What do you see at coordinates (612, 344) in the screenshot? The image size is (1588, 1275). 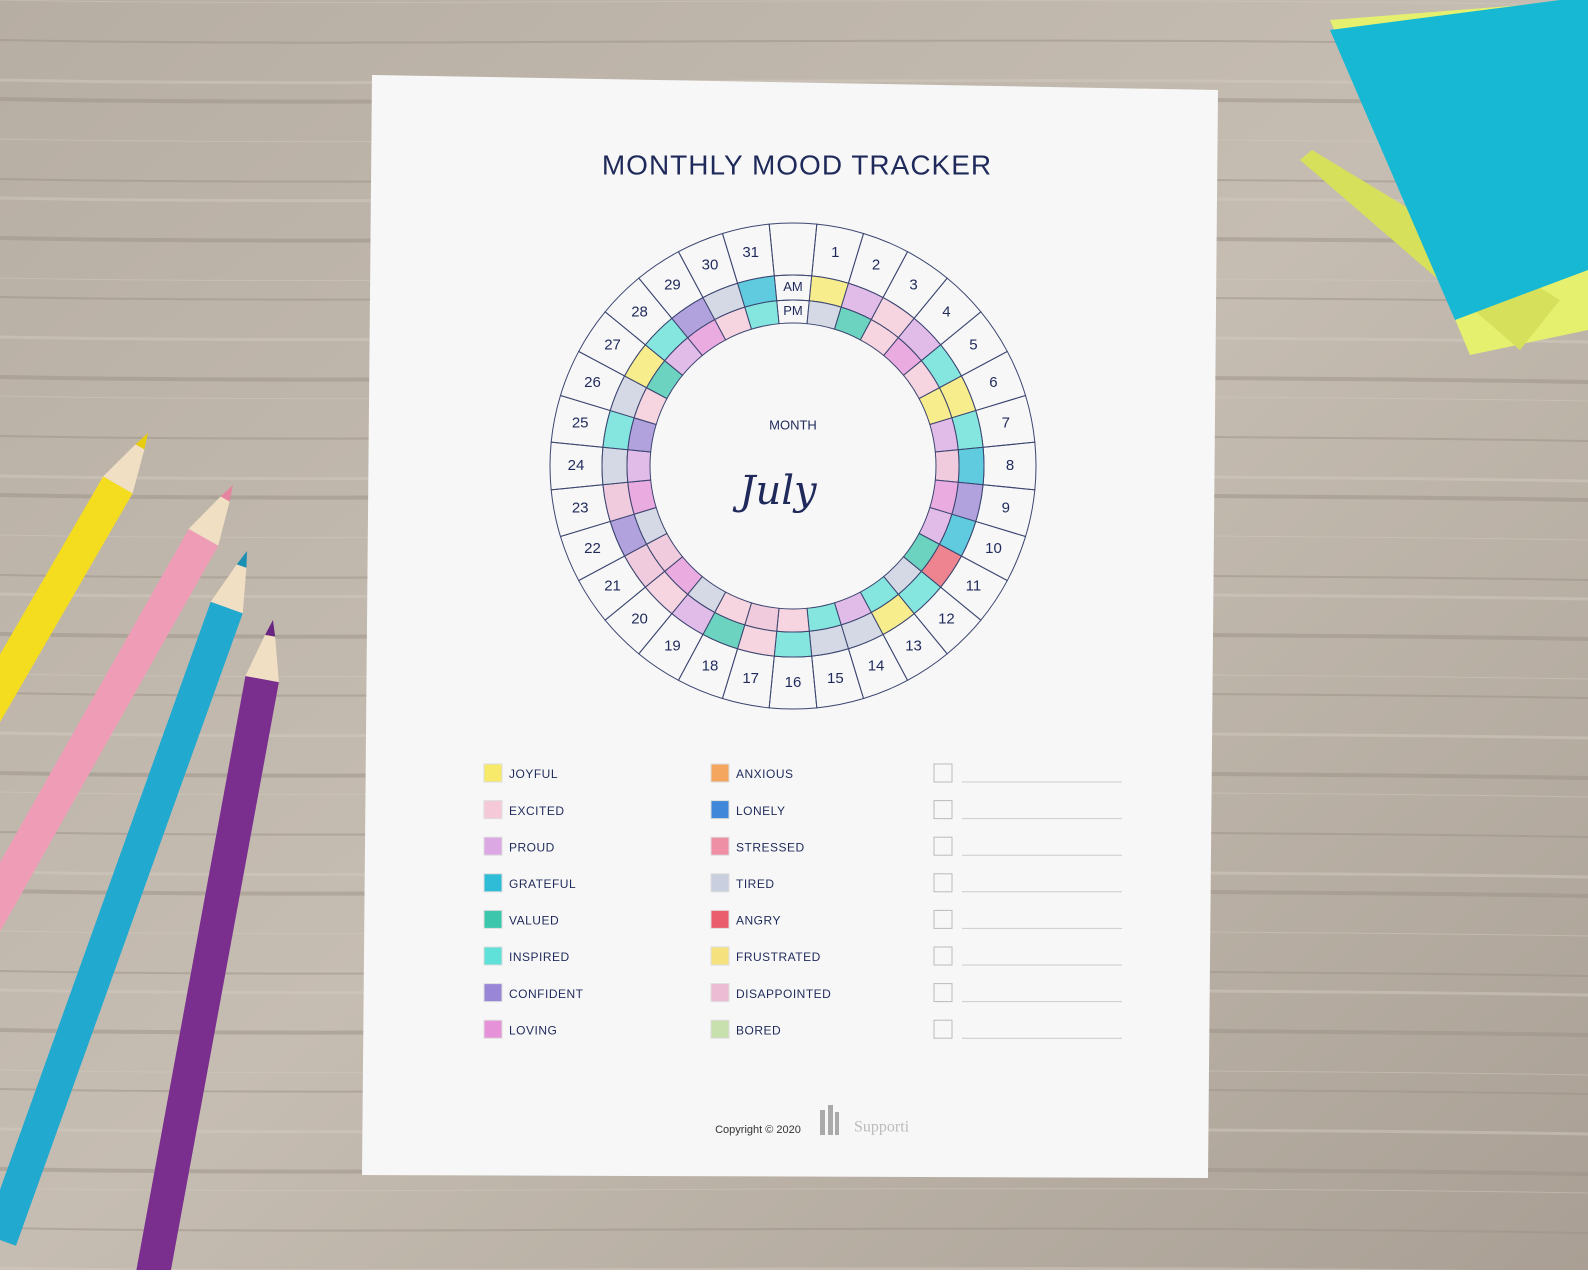 I see `day-label: 27` at bounding box center [612, 344].